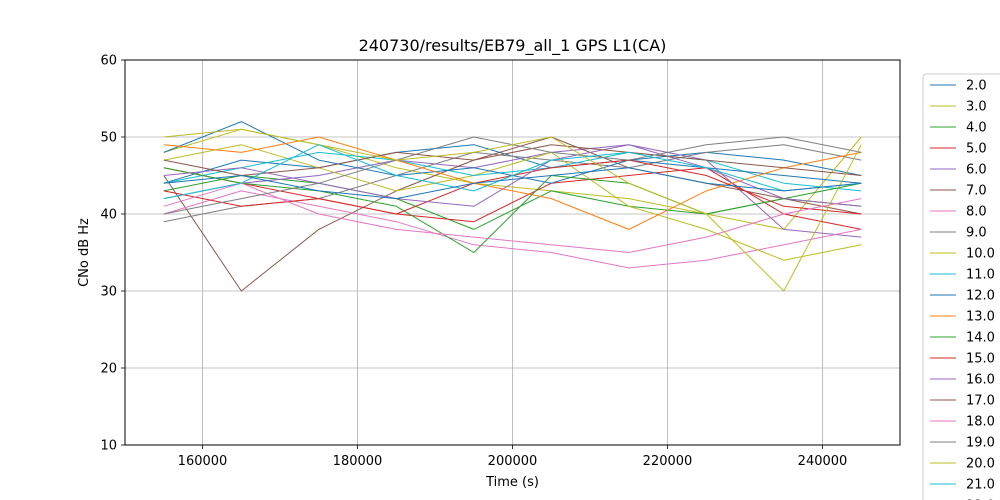  Describe the element at coordinates (976, 86) in the screenshot. I see `legend-label: 2.0` at that location.